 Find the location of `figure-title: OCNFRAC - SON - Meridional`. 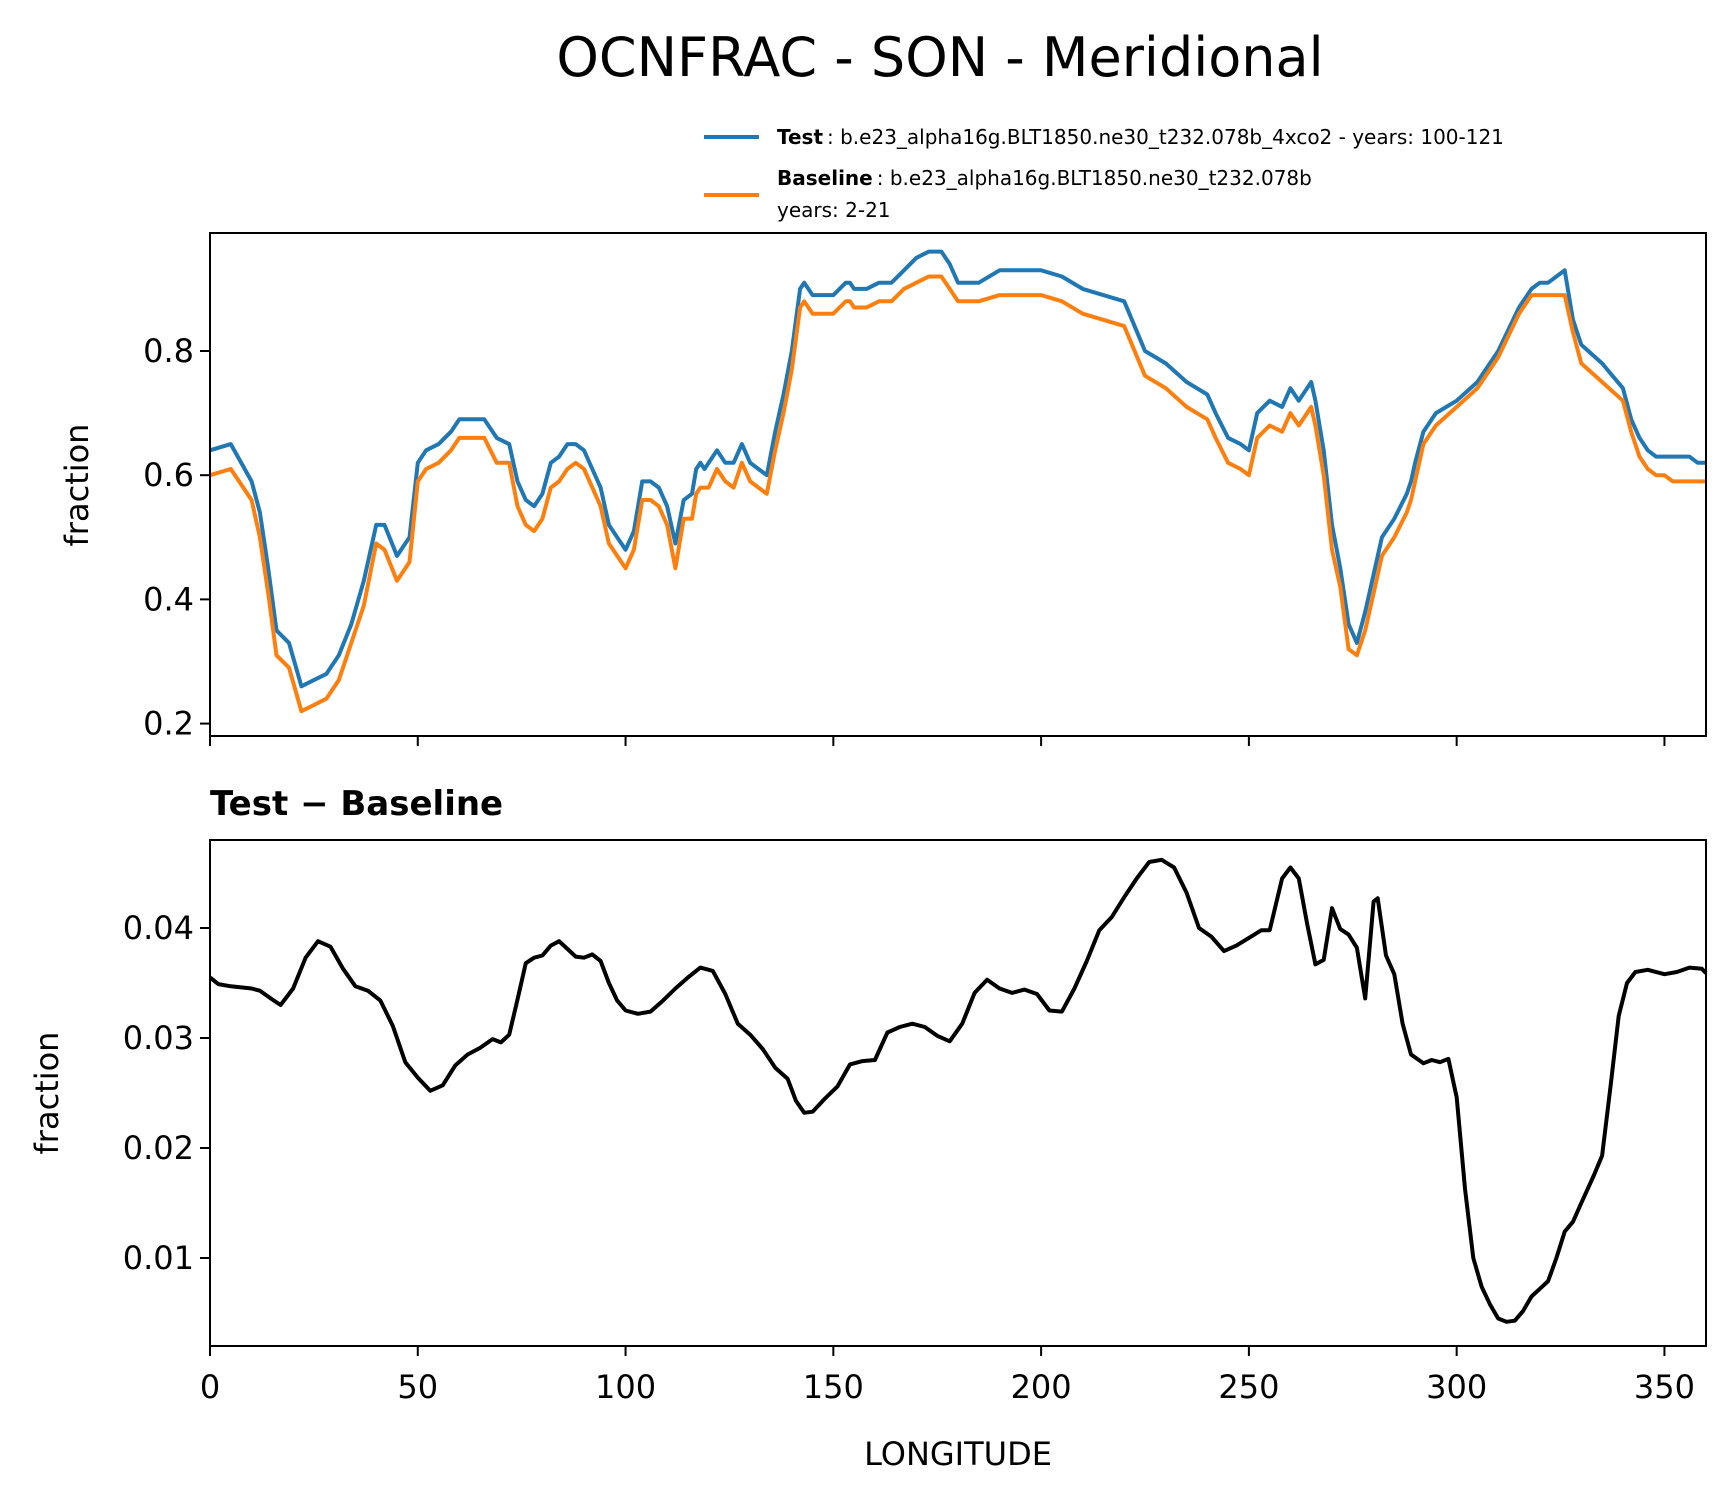

figure-title: OCNFRAC - SON - Meridional is located at coordinates (939, 57).